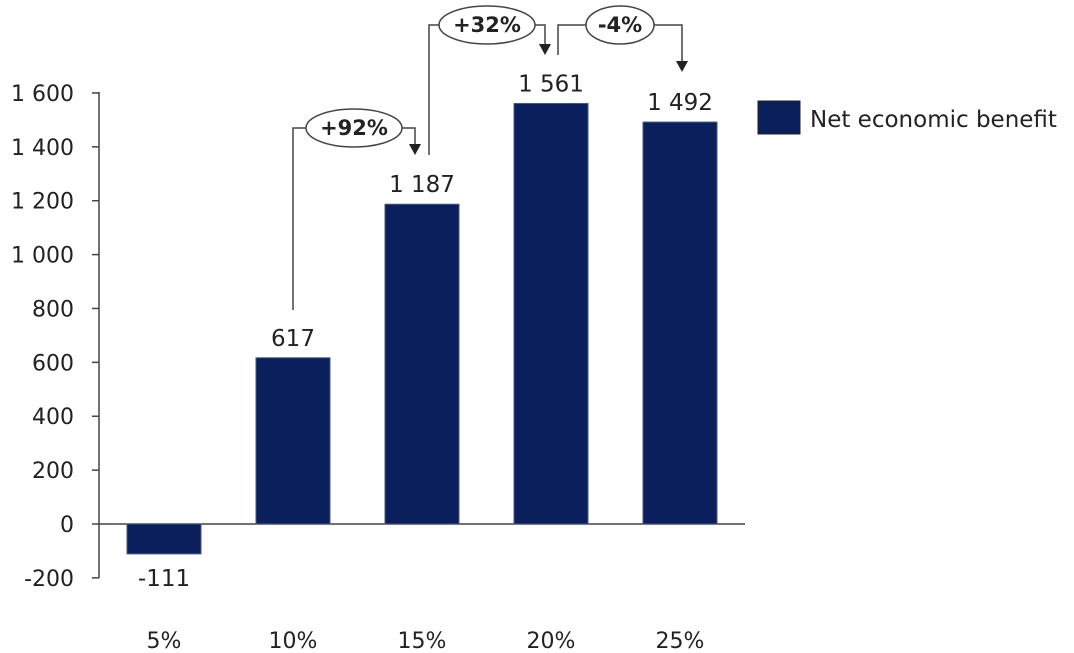 Image resolution: width=1074 pixels, height=653 pixels. What do you see at coordinates (53, 309) in the screenshot?
I see `y-tick-label: 800` at bounding box center [53, 309].